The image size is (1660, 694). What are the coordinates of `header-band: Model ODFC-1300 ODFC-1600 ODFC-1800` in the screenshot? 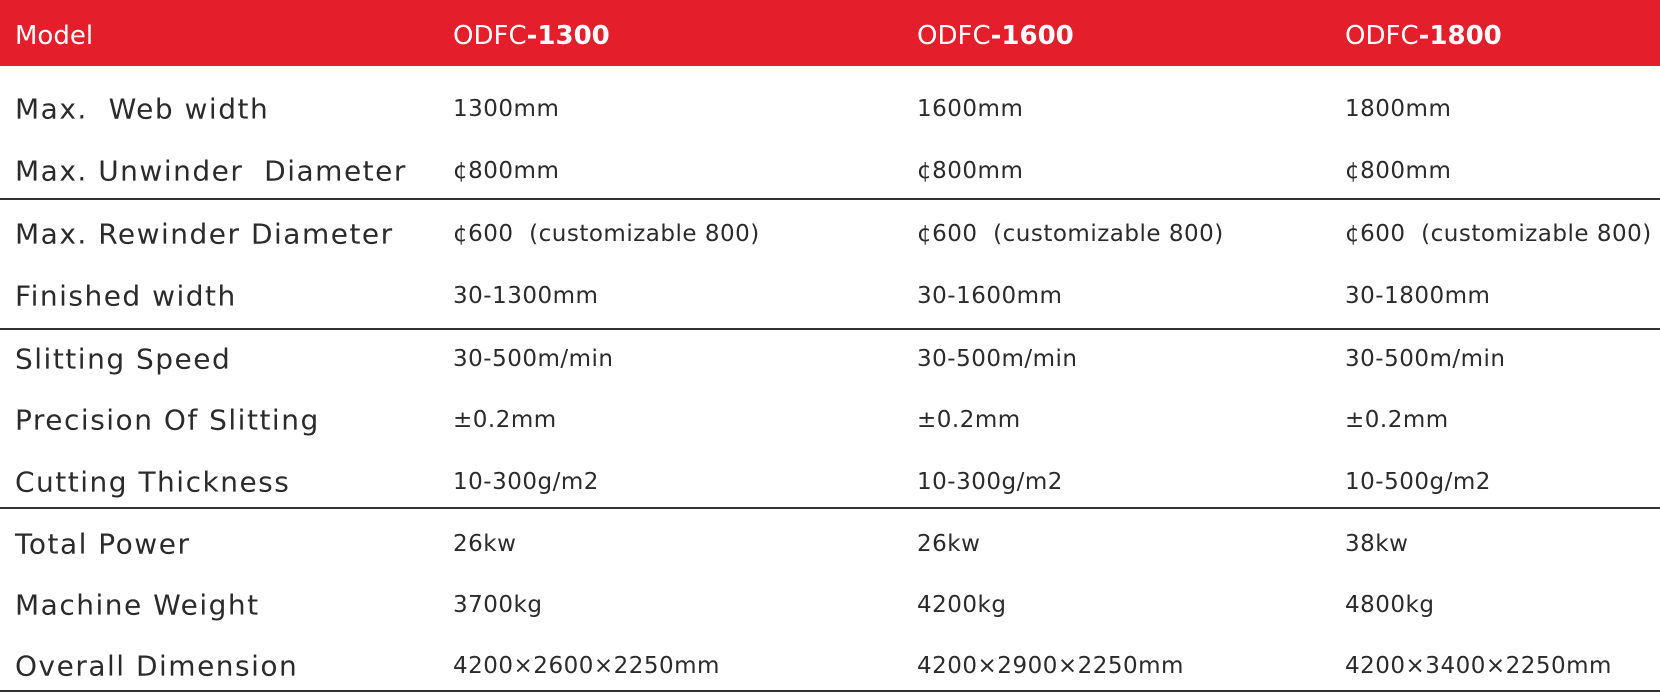 It's located at (830, 33).